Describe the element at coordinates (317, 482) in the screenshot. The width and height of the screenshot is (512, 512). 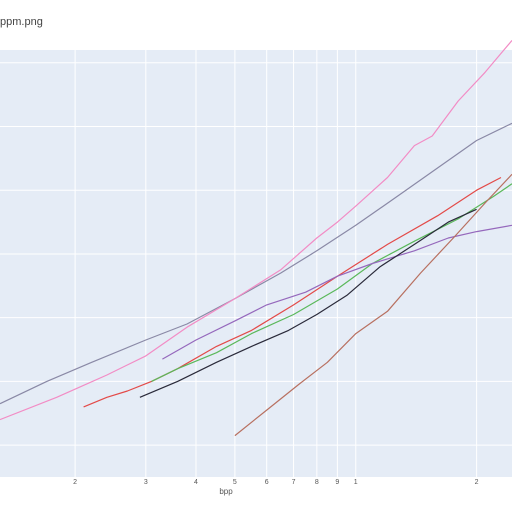
I see `x-tick-label: 8` at that location.